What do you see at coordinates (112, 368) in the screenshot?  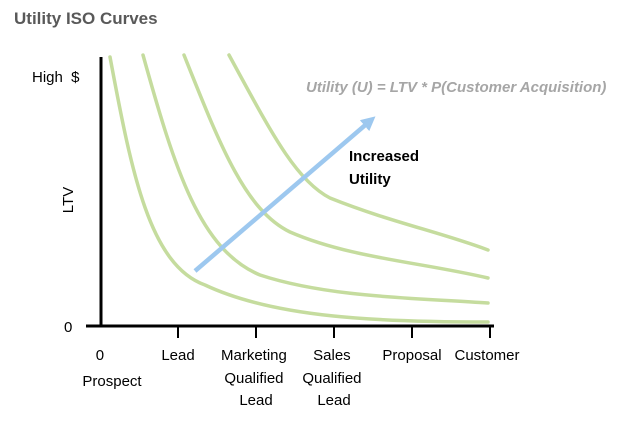 I see `x-tick-label-prospect: 0 Prospect` at bounding box center [112, 368].